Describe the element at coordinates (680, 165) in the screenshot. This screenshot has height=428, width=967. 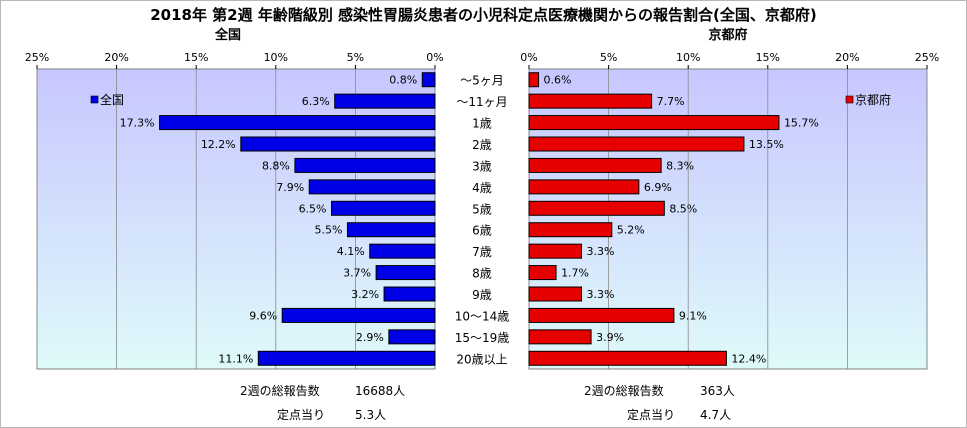
I see `kyoto-data-label: 8.3%` at that location.